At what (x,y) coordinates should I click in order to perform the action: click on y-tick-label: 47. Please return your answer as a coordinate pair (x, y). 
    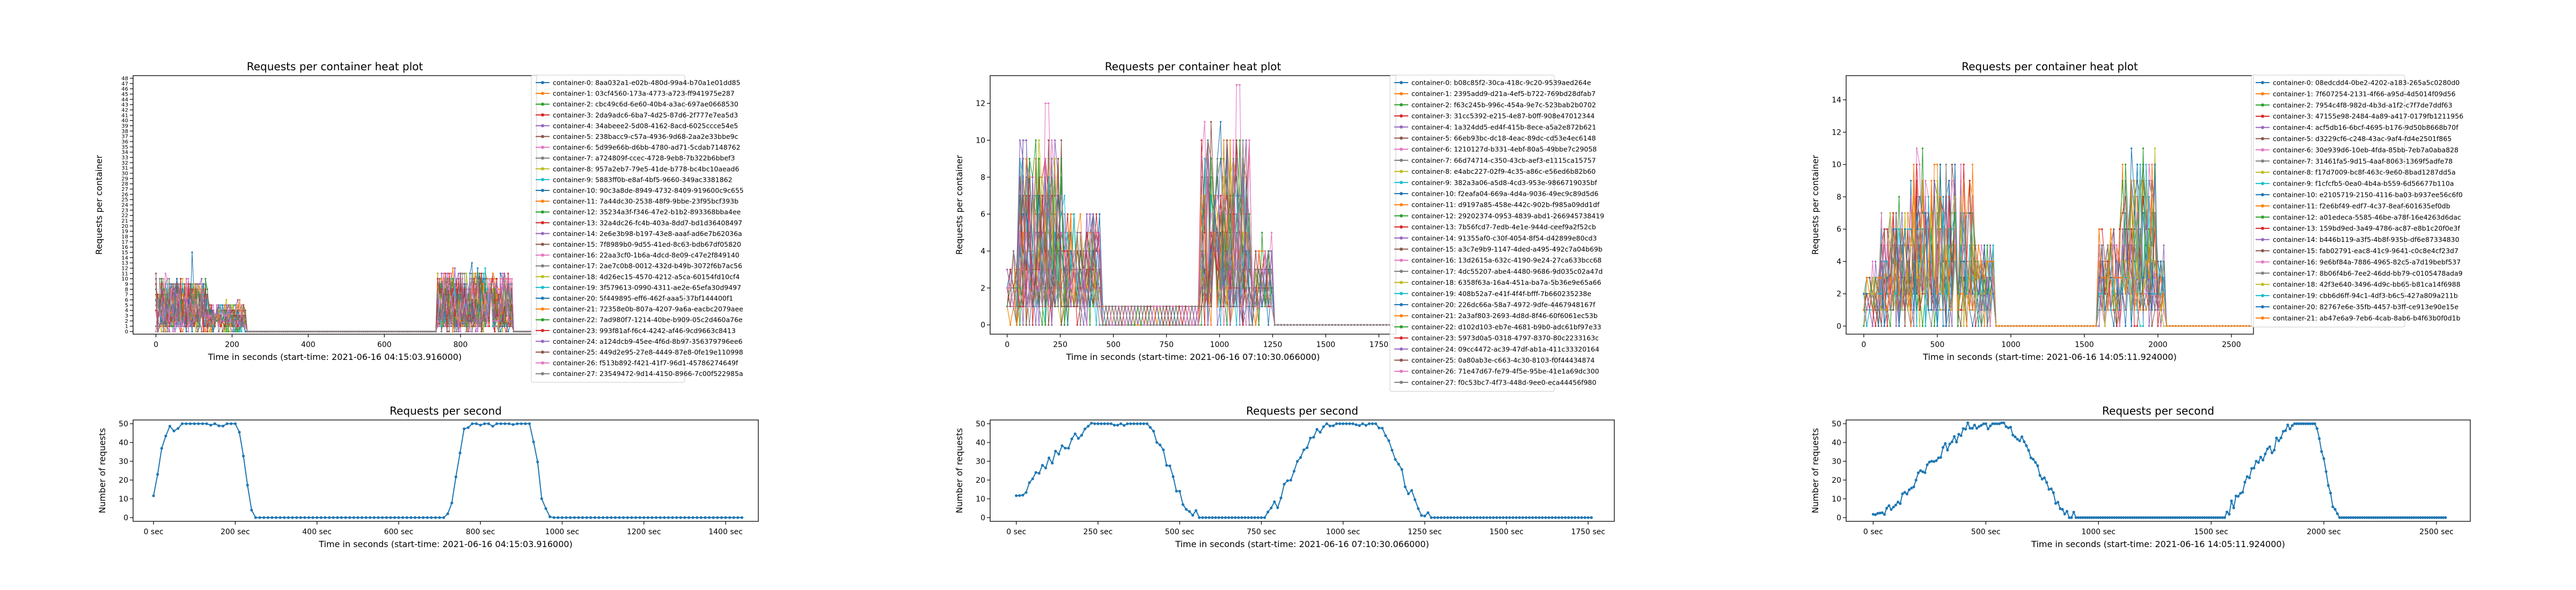
    Looking at the image, I should click on (124, 84).